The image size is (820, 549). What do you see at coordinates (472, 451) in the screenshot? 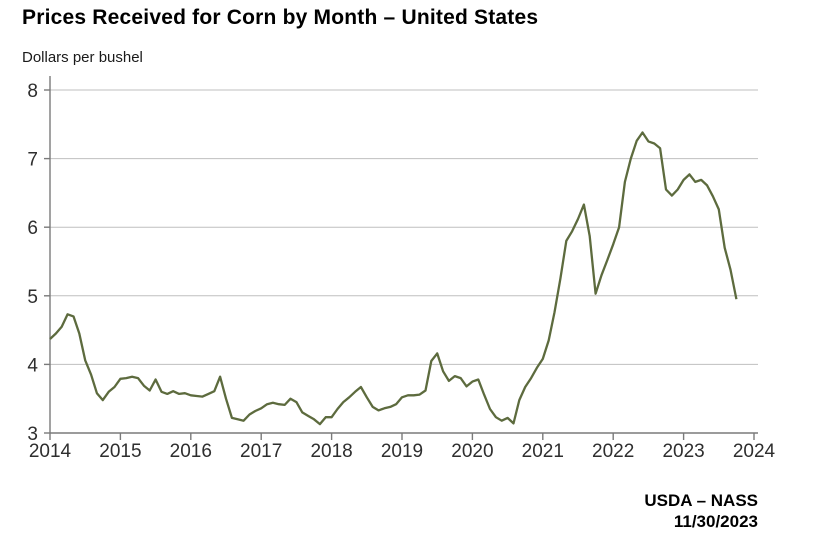
I see `x-tick-label-2020: 2020` at bounding box center [472, 451].